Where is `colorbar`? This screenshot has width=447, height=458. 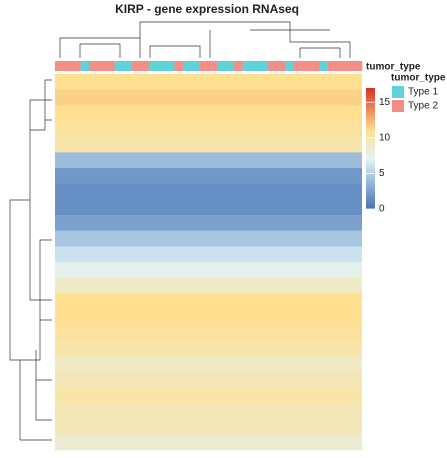 colorbar is located at coordinates (370, 148).